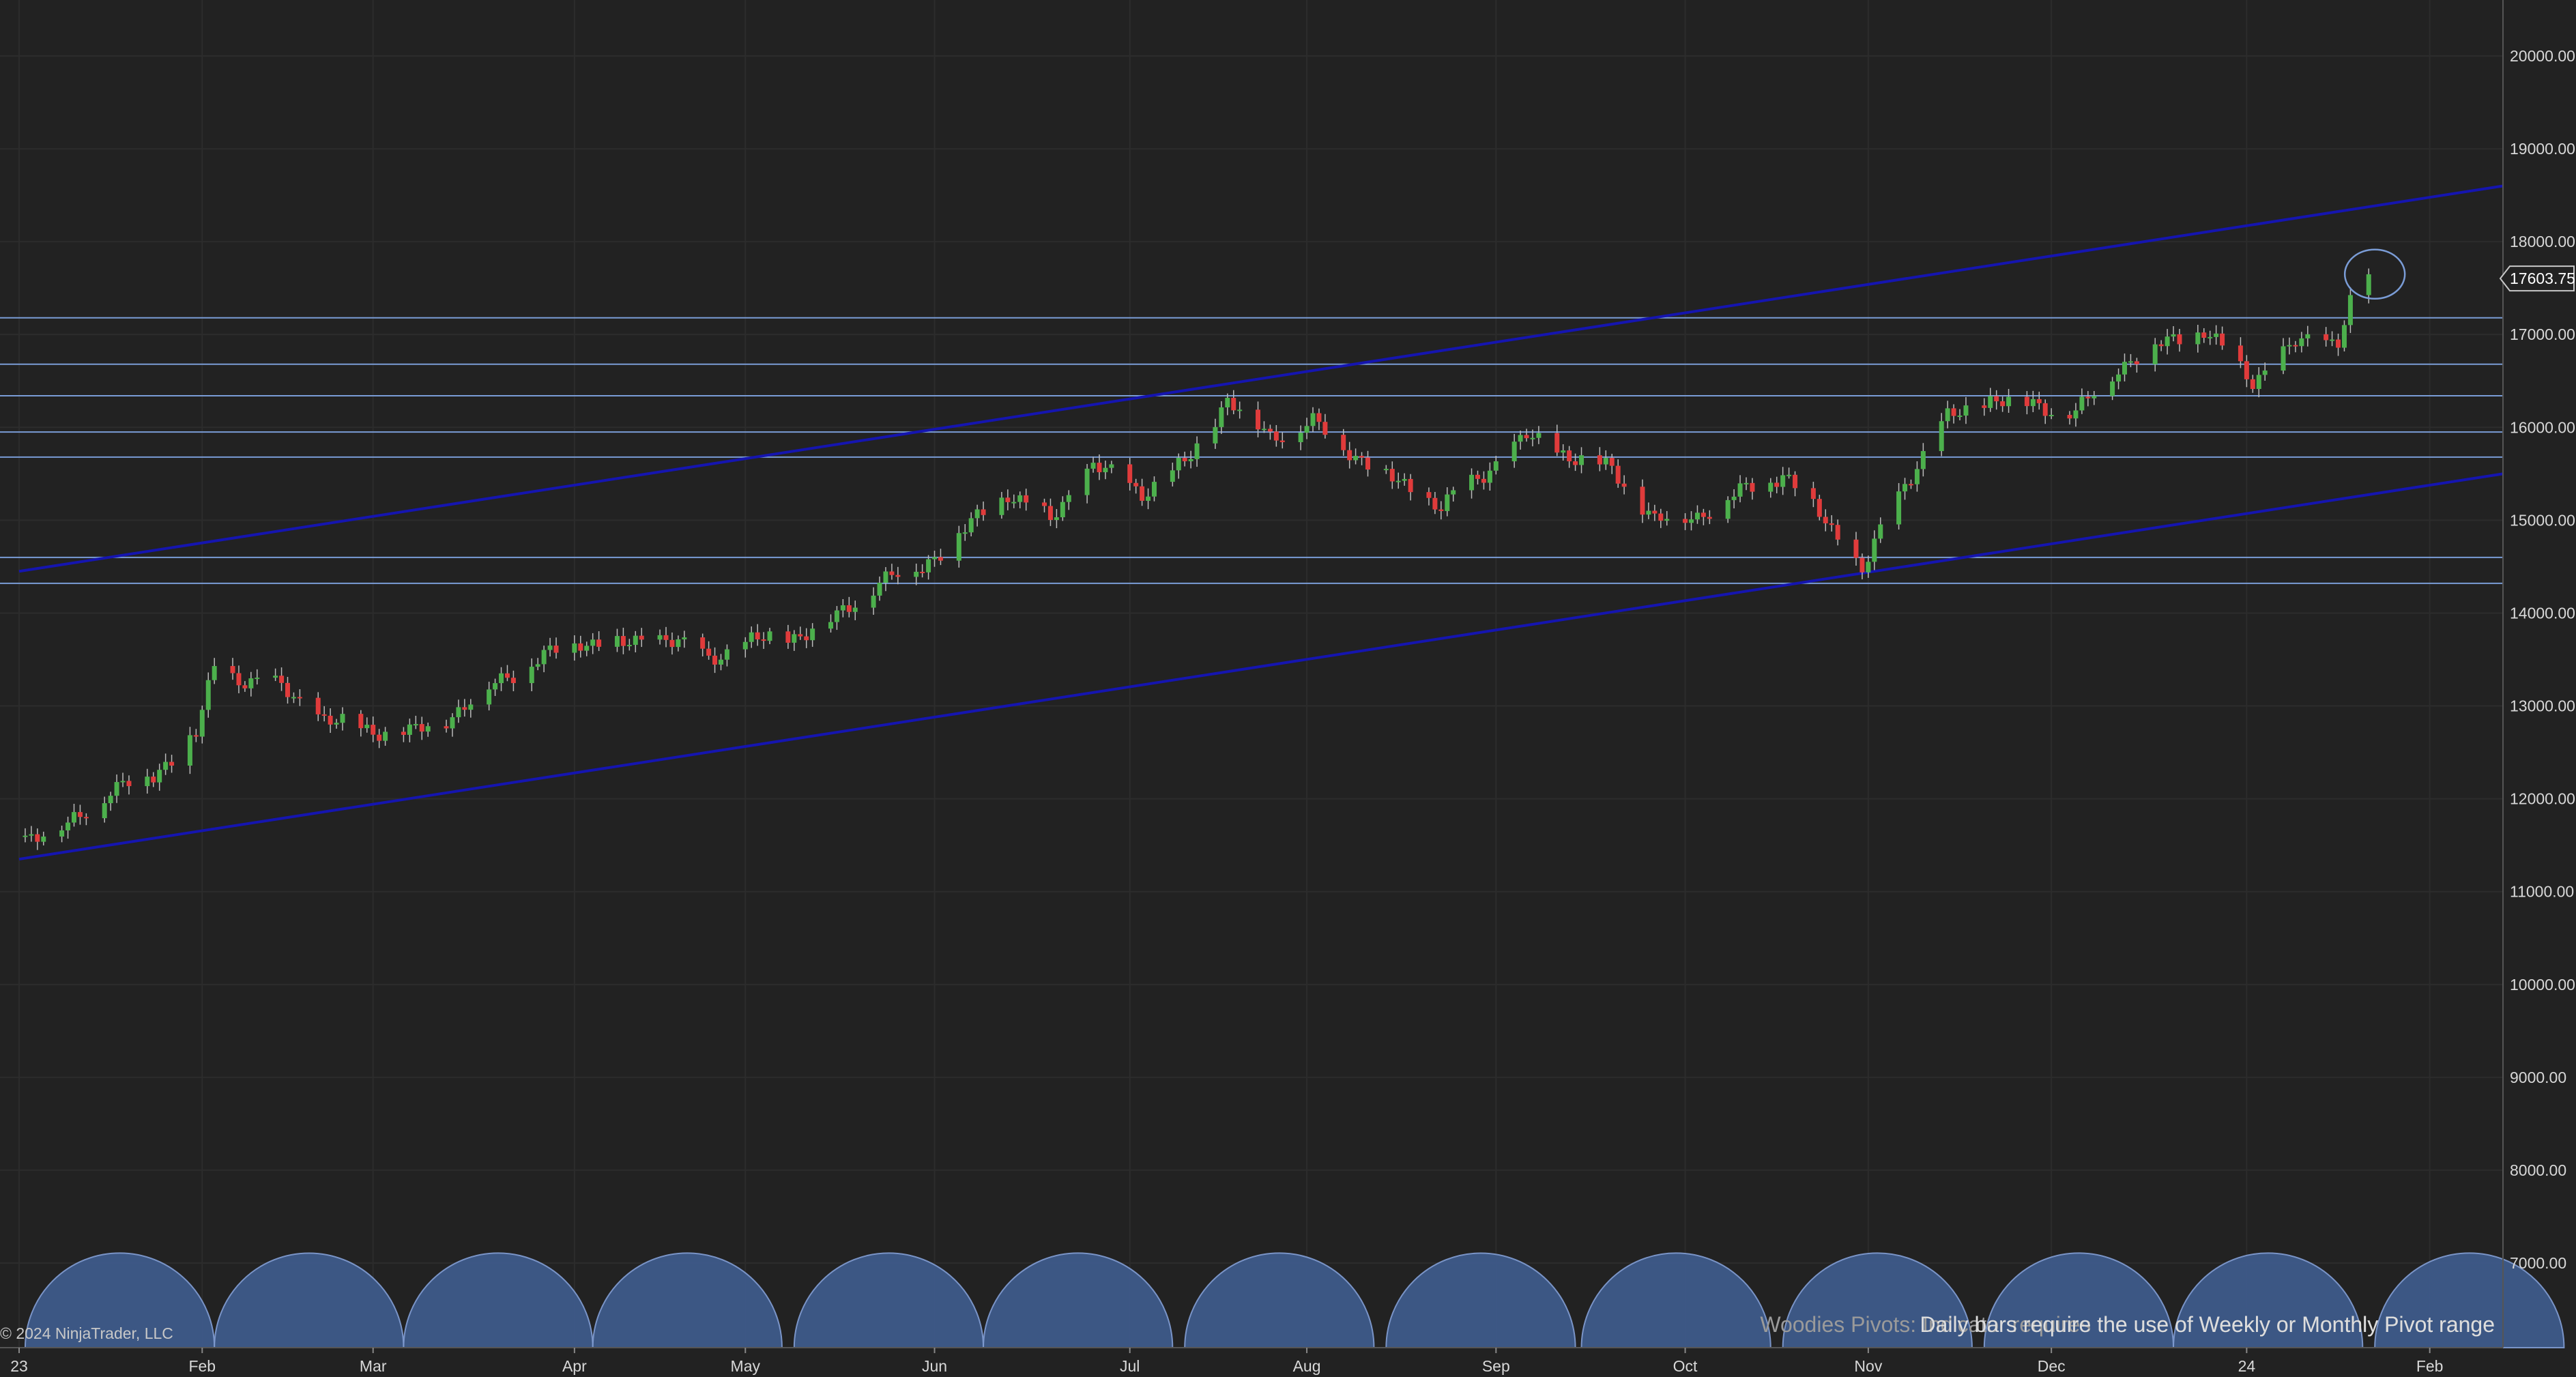 The height and width of the screenshot is (1377, 2576). What do you see at coordinates (2542, 706) in the screenshot?
I see `price-axis-tick-label: 13000.00` at bounding box center [2542, 706].